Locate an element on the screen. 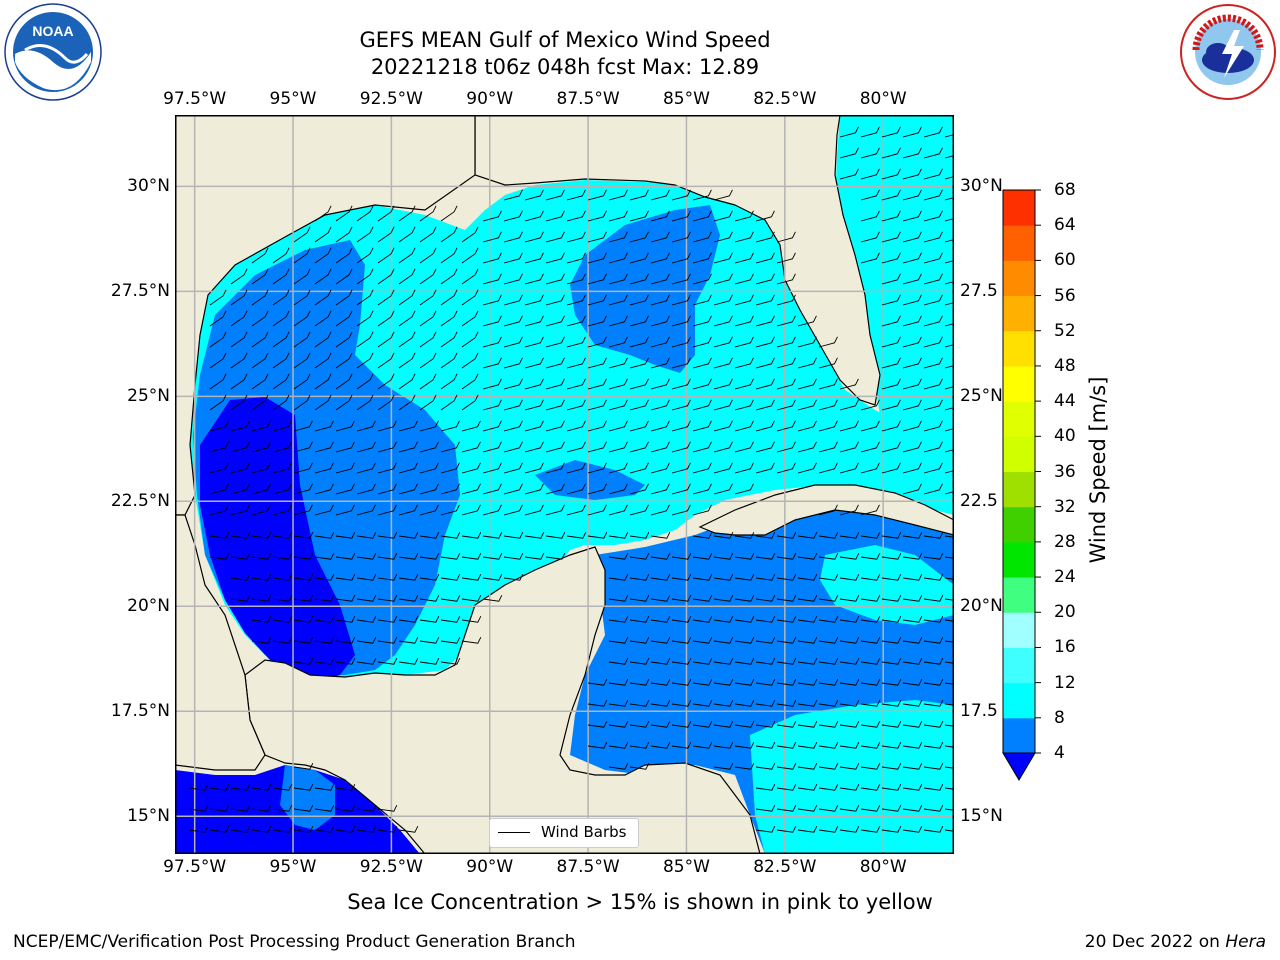 The width and height of the screenshot is (1280, 960). water-east-gulf-blue is located at coordinates (645, 289).